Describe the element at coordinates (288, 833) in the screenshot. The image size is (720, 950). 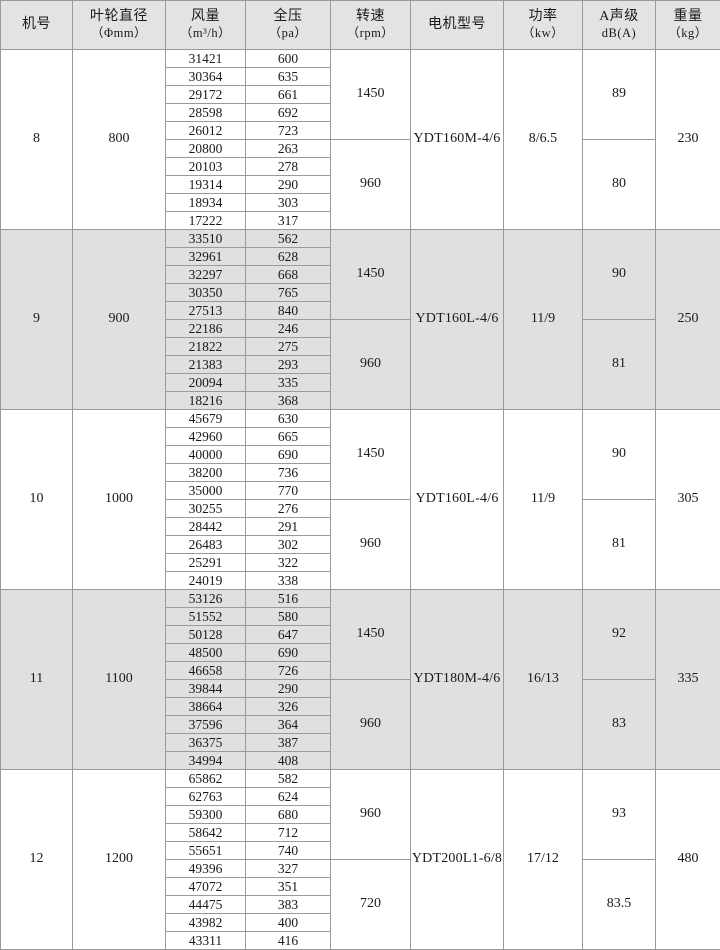
I see `total-pressure-cell: 712` at that location.